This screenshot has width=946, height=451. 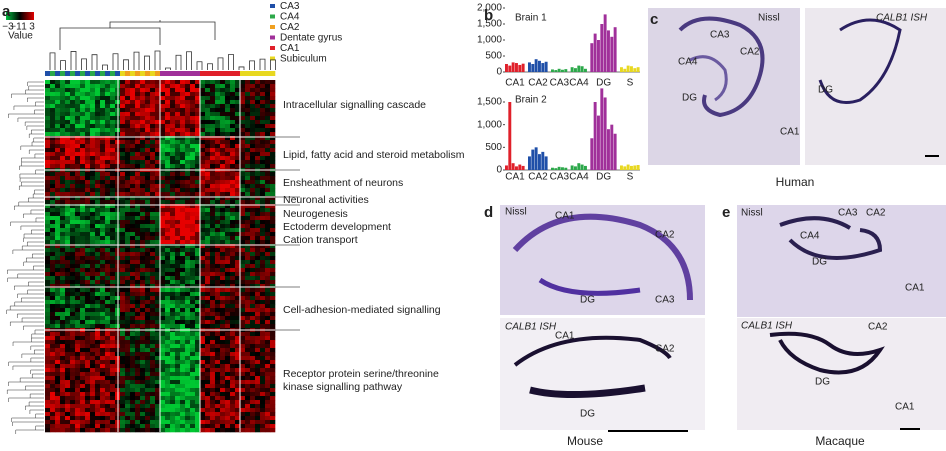 I want to click on dendrogram-branch, so click(x=32, y=355).